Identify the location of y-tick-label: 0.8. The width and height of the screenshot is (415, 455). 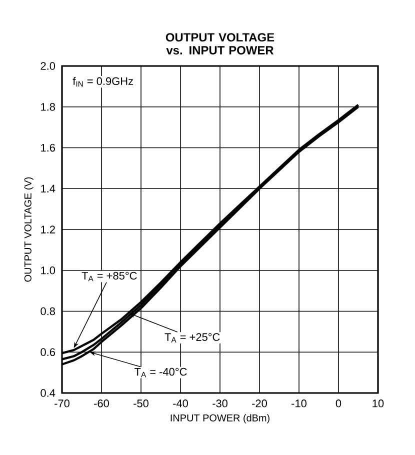
(47, 311).